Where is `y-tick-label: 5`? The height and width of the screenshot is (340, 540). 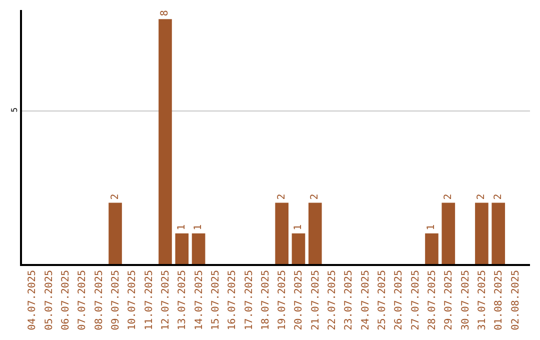 y-tick-label: 5 is located at coordinates (14, 109).